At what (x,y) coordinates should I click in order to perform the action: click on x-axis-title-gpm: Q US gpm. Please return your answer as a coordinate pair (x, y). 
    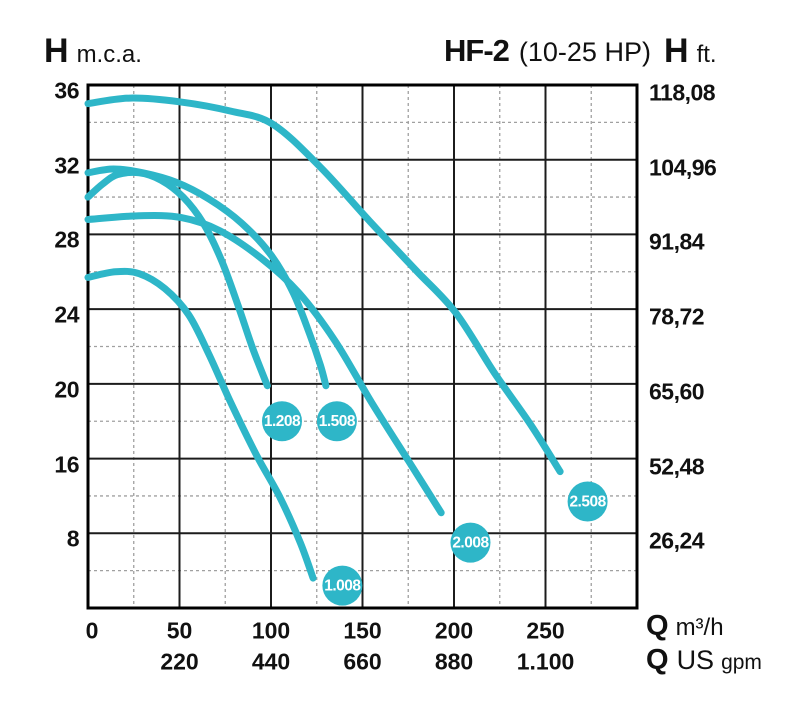
    Looking at the image, I should click on (704, 660).